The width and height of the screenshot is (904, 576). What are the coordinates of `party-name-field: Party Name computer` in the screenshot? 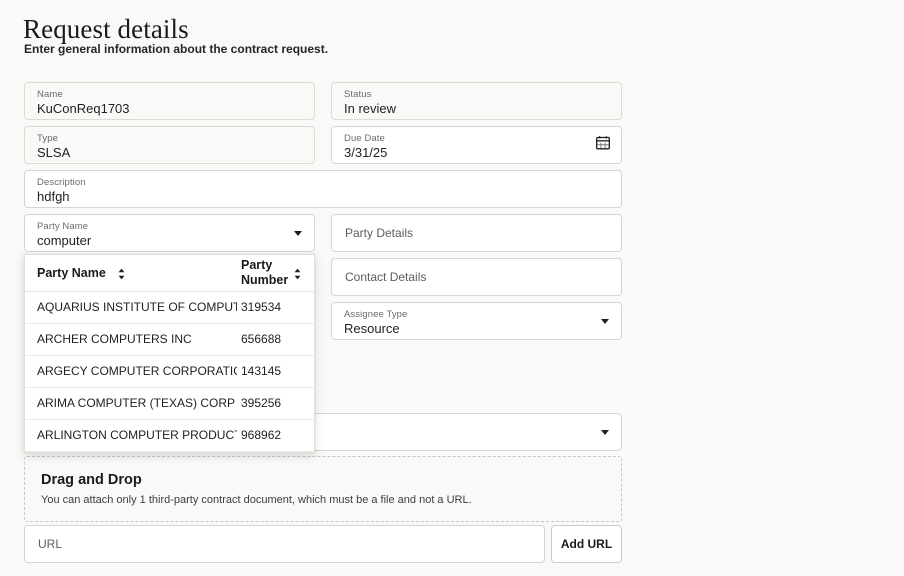 It's located at (169, 233).